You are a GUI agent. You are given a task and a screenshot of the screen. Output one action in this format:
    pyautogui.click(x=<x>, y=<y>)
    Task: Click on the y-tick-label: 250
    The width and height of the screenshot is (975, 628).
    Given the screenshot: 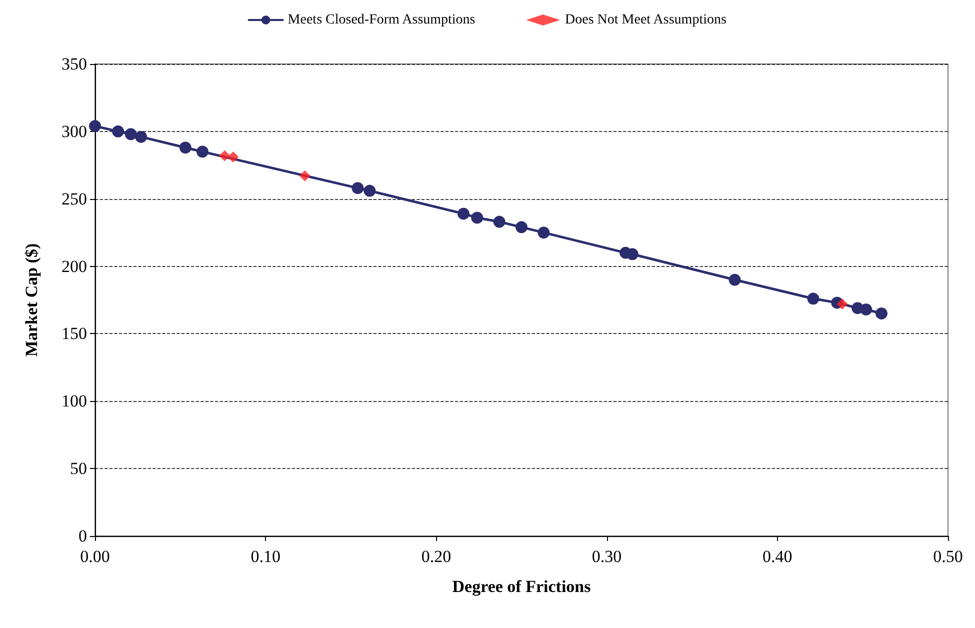 What is the action you would take?
    pyautogui.click(x=74, y=198)
    